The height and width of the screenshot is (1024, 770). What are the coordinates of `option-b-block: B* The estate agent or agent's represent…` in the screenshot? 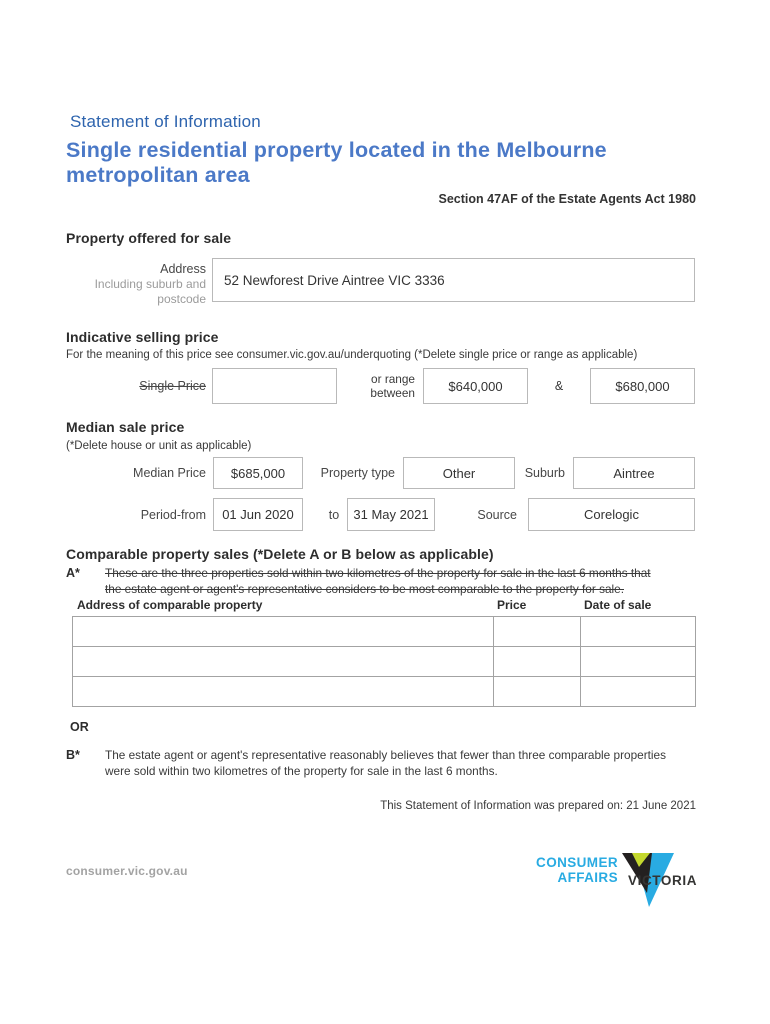 It's located at (379, 763).